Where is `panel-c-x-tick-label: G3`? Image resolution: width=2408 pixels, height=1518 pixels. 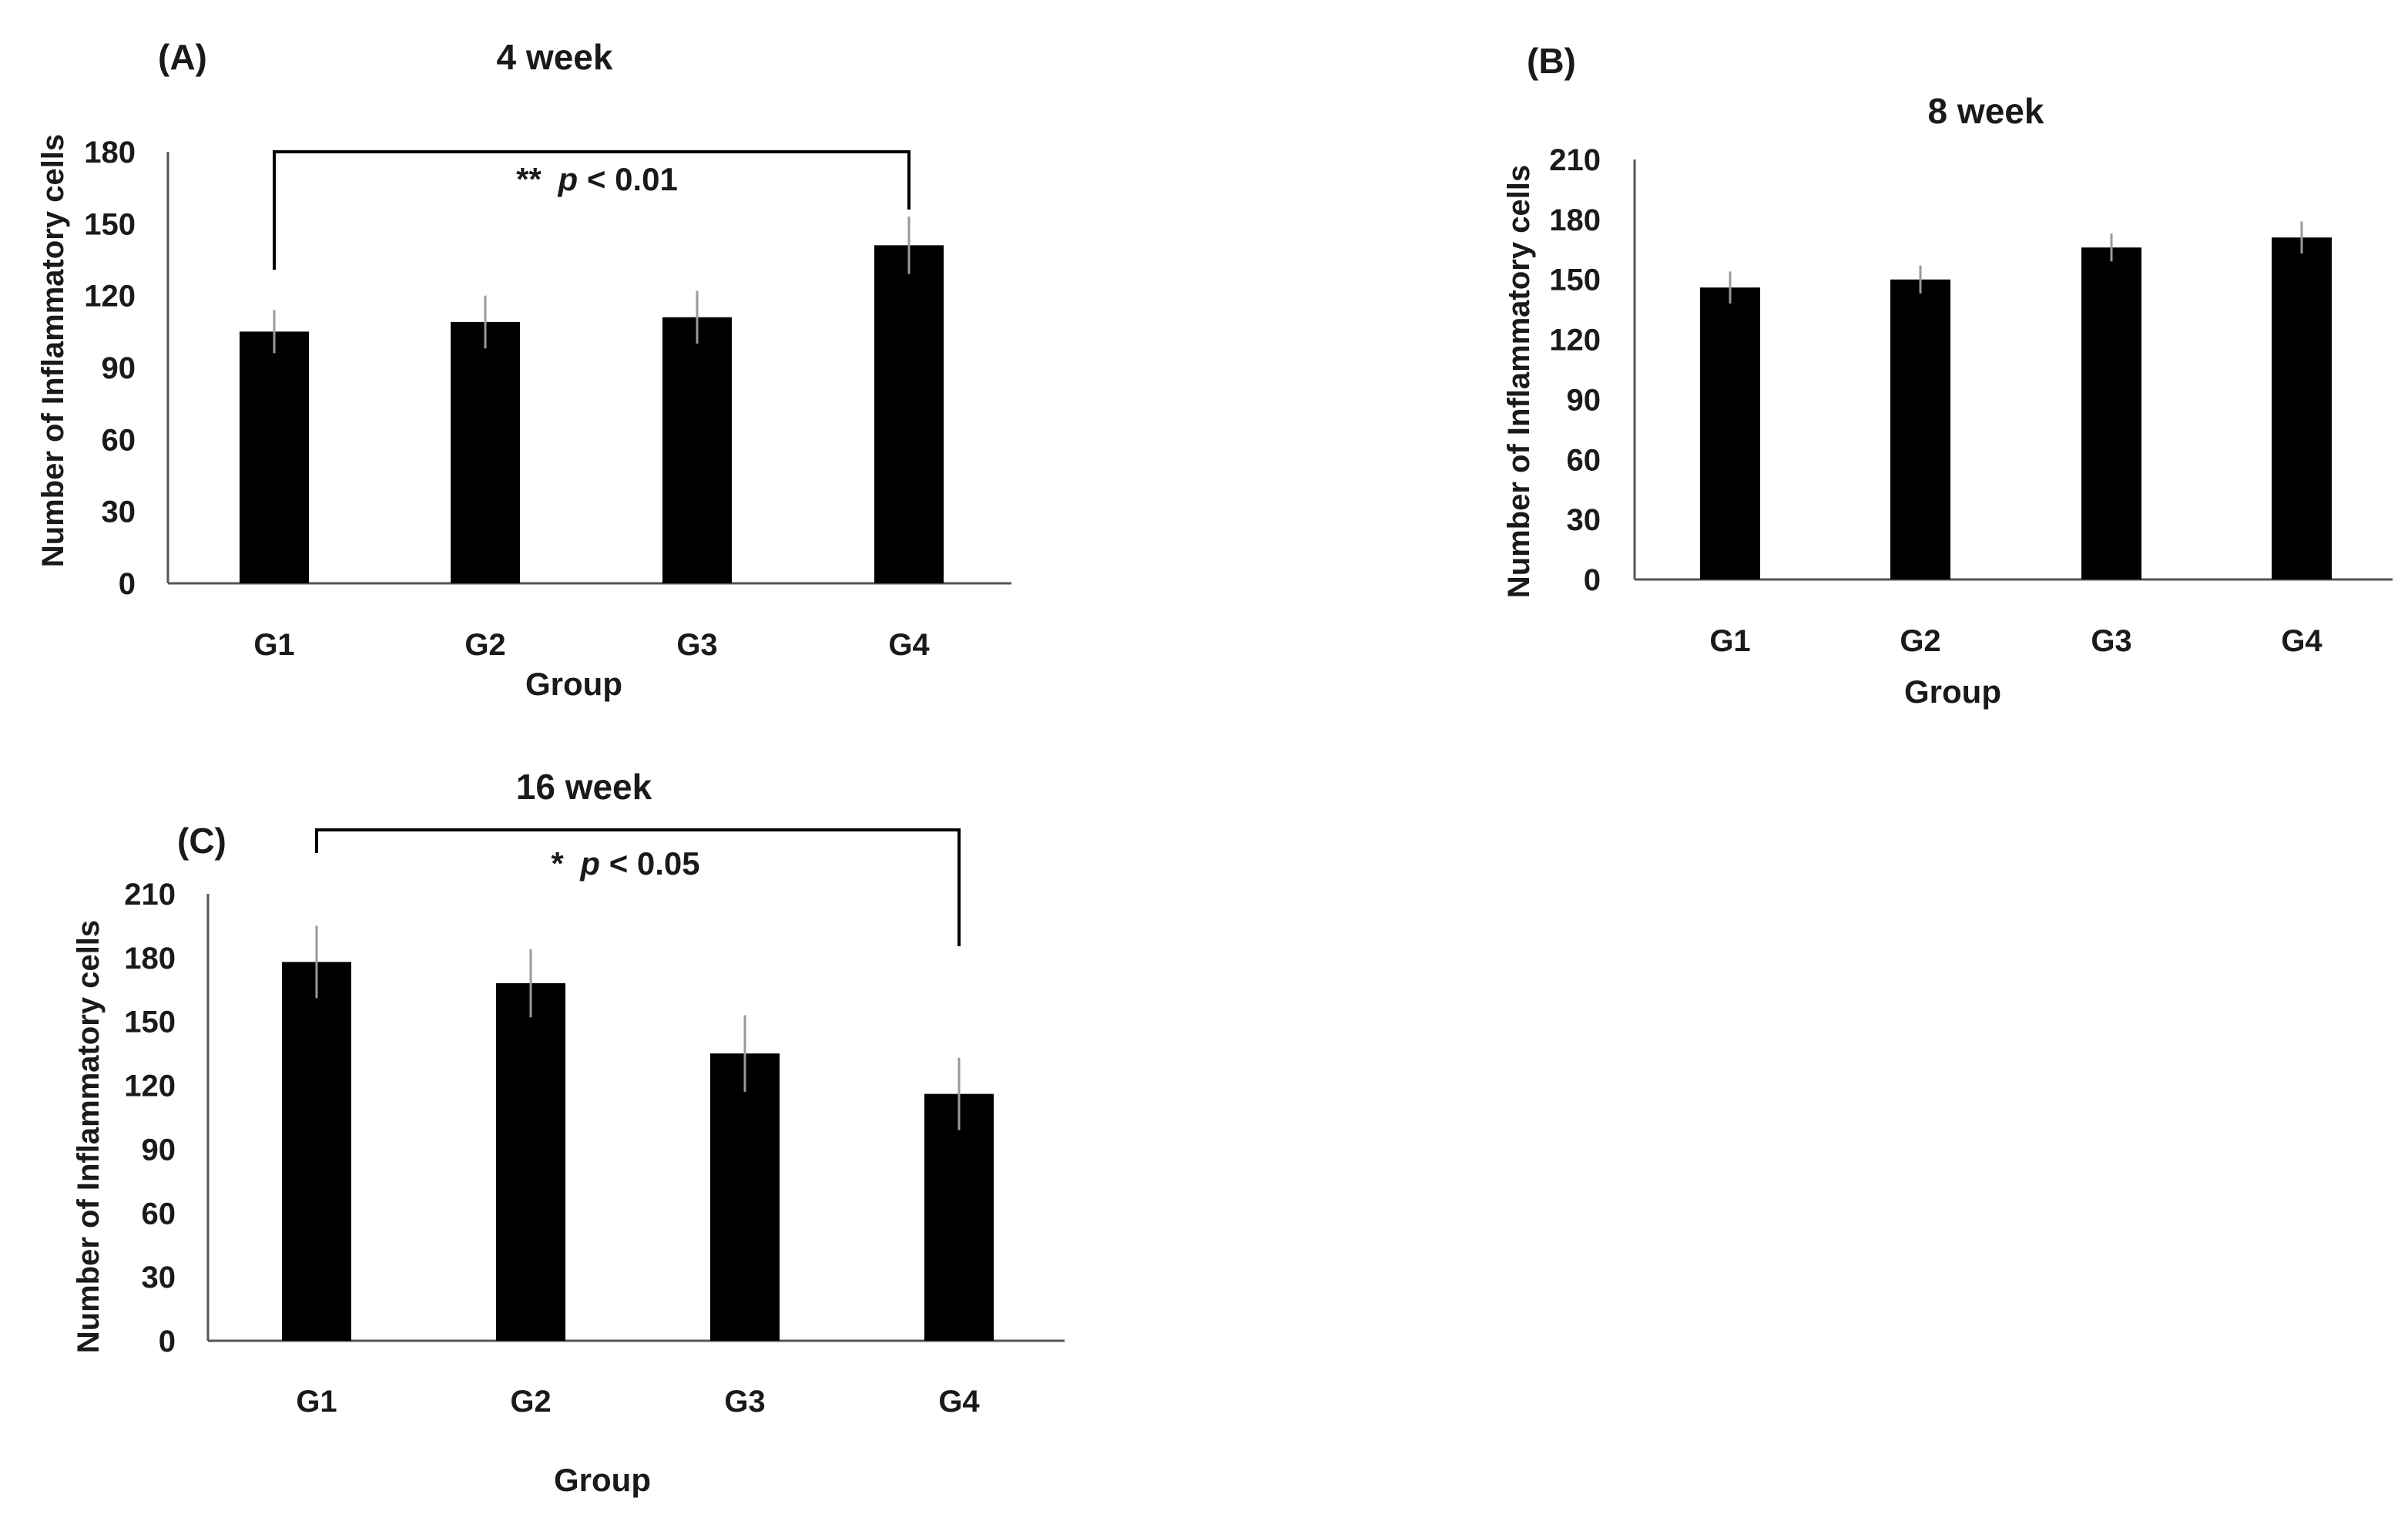 panel-c-x-tick-label: G3 is located at coordinates (744, 1402).